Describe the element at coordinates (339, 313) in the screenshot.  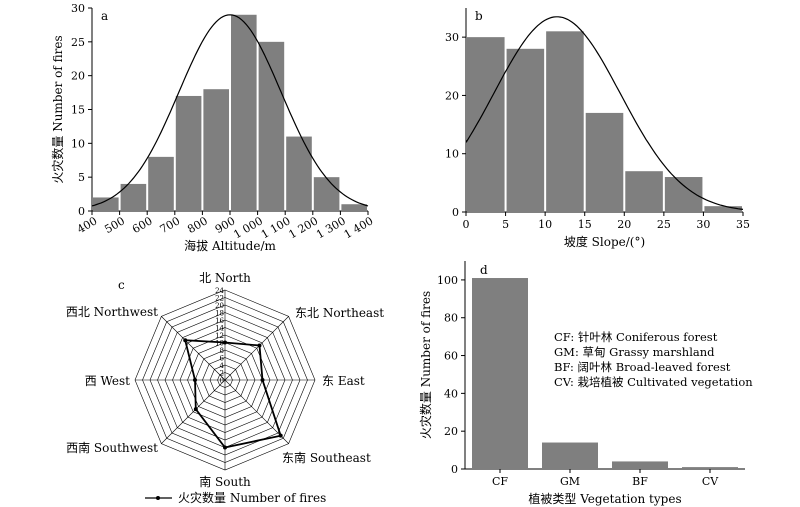
I see `direction-label: 东北 Northeast` at that location.